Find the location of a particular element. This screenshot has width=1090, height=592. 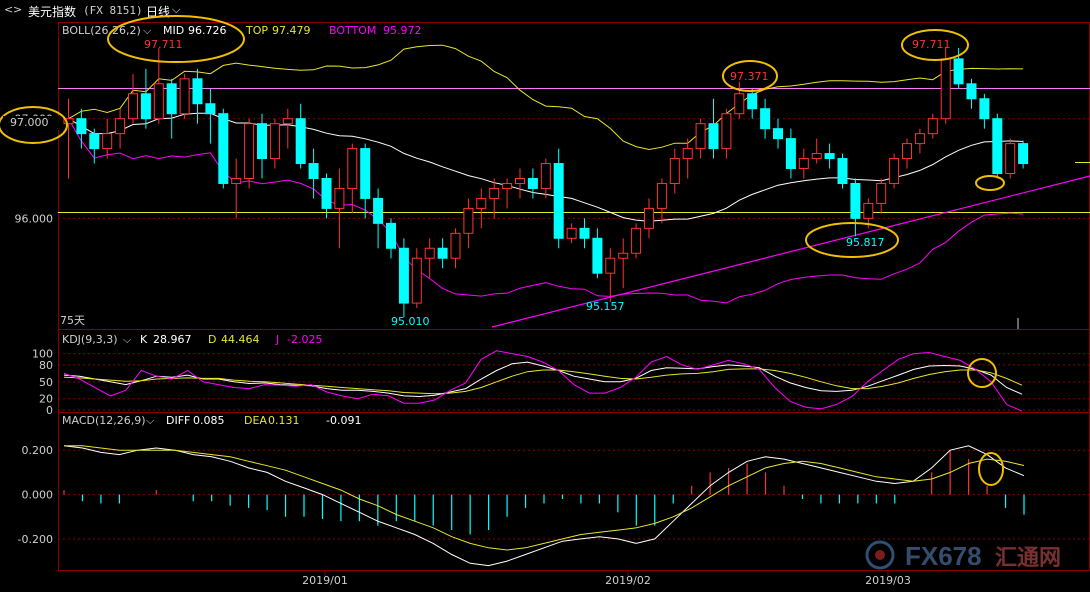

kdj-d-value: 44.464 is located at coordinates (240, 339).